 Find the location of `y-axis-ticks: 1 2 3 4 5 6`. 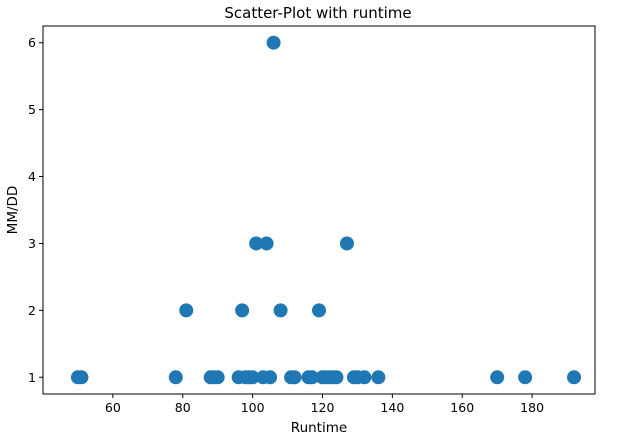

y-axis-ticks: 1 2 3 4 5 6 is located at coordinates (35, 210).